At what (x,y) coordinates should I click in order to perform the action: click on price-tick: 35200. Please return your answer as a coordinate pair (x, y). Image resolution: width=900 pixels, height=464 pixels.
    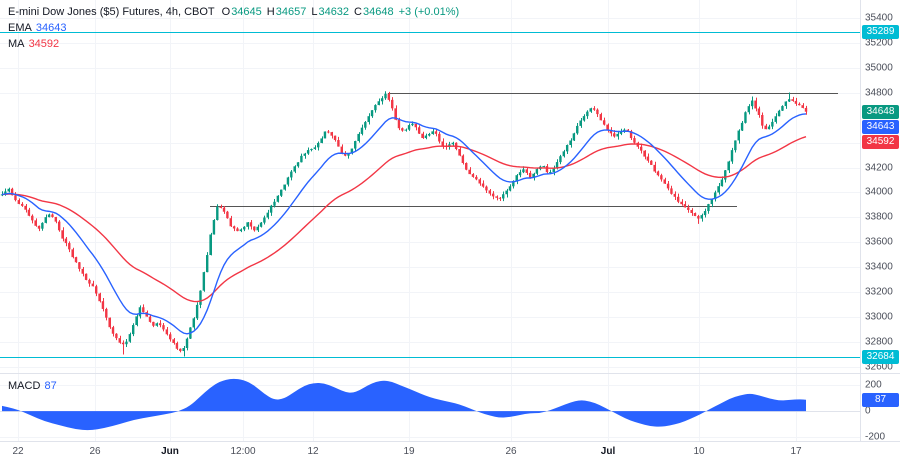
    Looking at the image, I should click on (879, 43).